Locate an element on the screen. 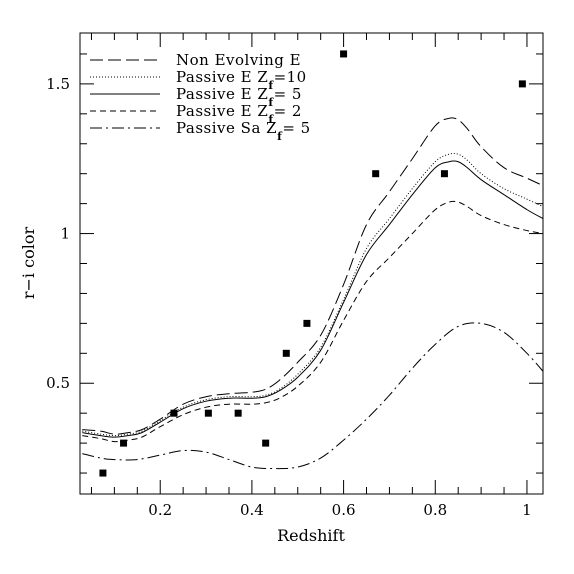  y-tick-label: 0.5 is located at coordinates (58, 383).